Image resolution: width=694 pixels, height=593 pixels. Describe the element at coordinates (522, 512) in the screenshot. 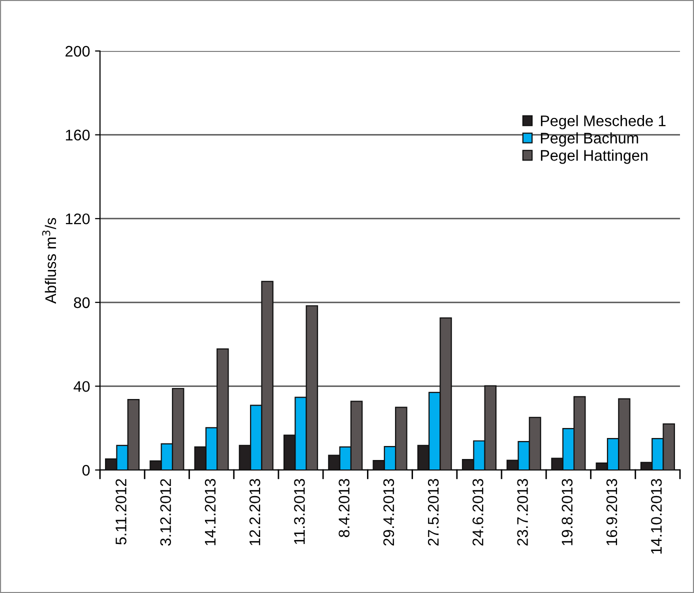

I see `x-tick-label: 23.7.2013` at that location.